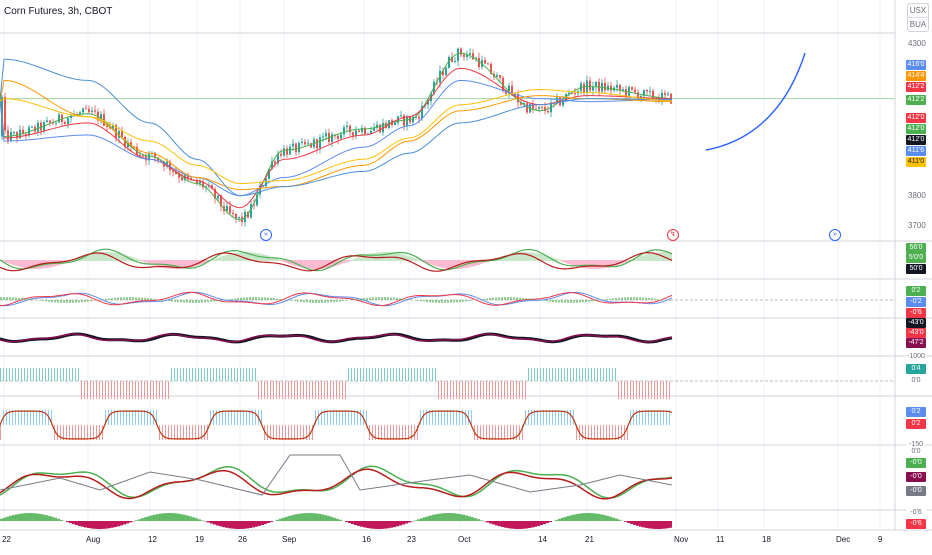 This screenshot has width=932, height=555. I want to click on time-axis-label: 11, so click(720, 539).